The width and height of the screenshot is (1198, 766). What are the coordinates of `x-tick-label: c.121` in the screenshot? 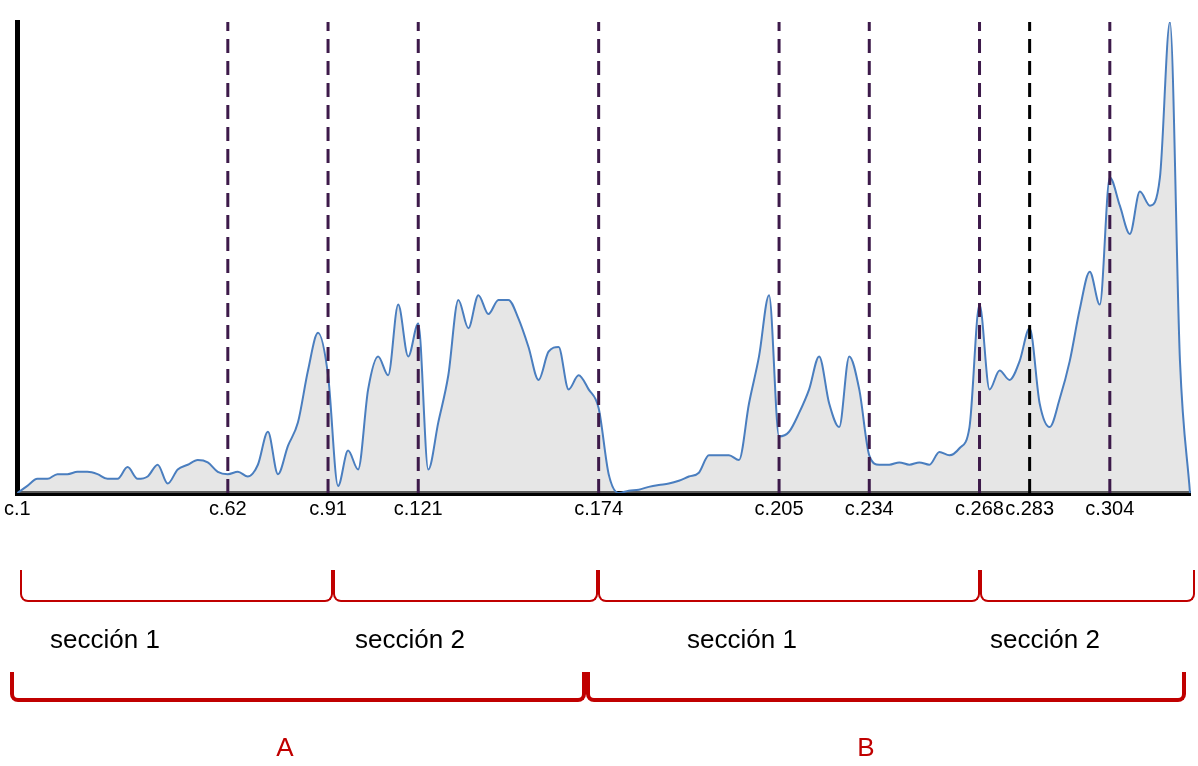 It's located at (418, 507).